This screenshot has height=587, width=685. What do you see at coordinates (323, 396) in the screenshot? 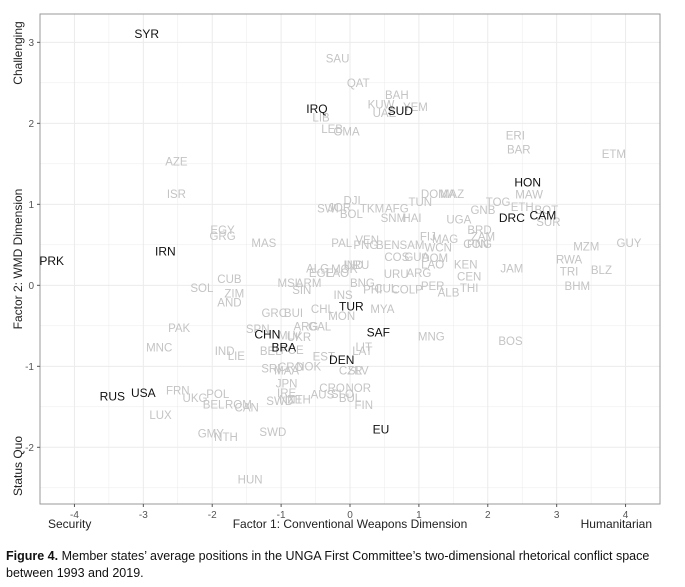
I see `country-label-aus: AUS` at bounding box center [323, 396].